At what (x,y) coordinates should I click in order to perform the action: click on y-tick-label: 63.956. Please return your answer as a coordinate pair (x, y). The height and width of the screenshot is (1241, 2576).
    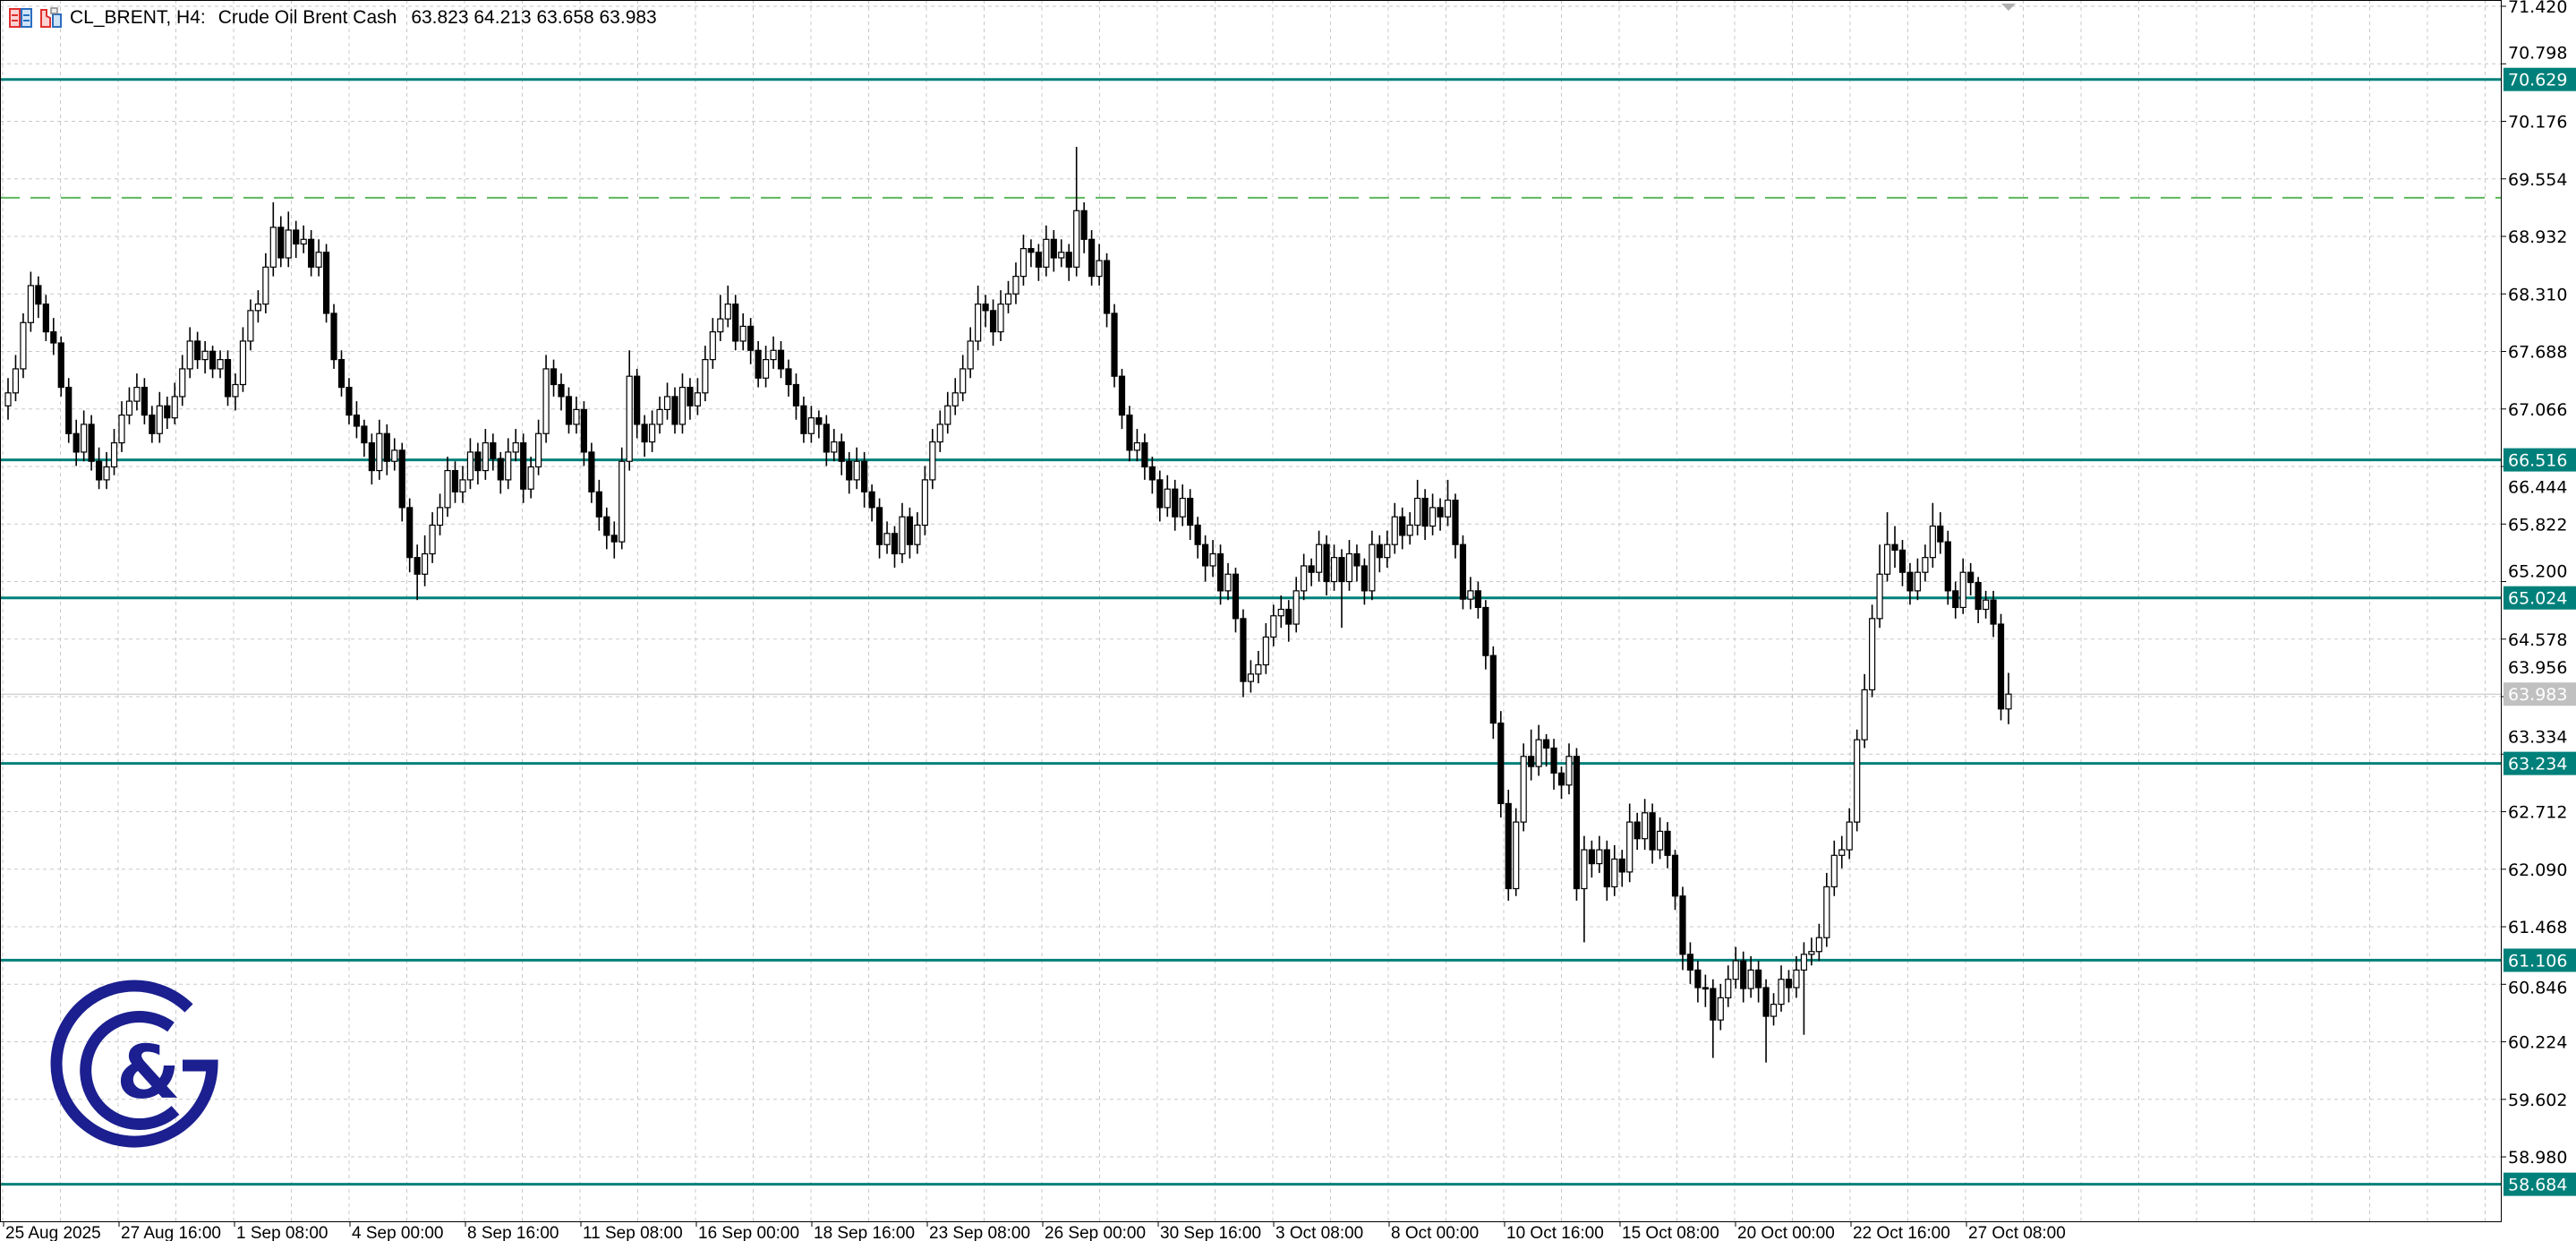
    Looking at the image, I should click on (2537, 668).